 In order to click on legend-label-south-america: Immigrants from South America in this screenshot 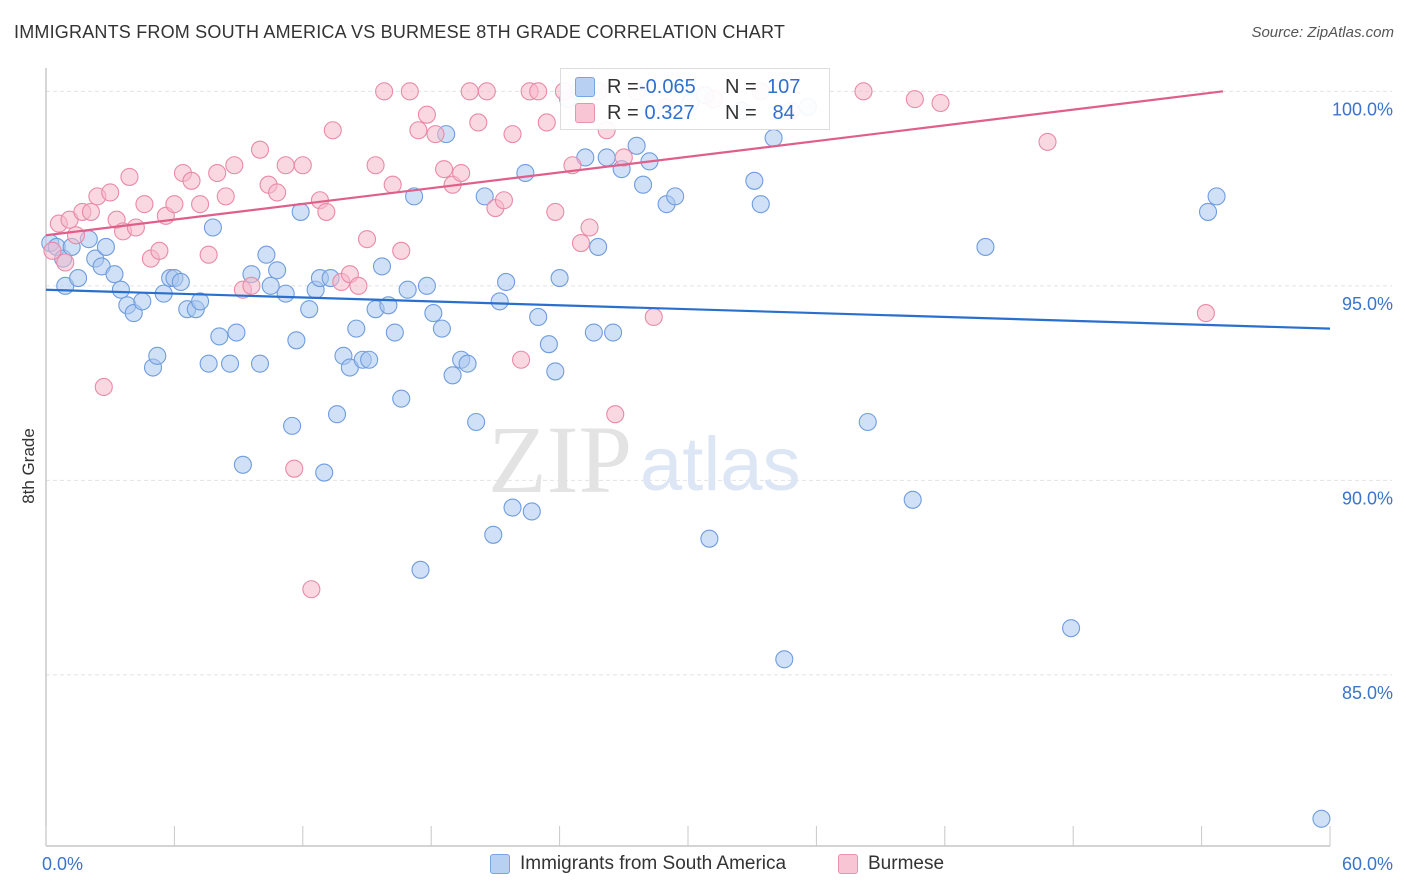, I will do `click(653, 863)`.